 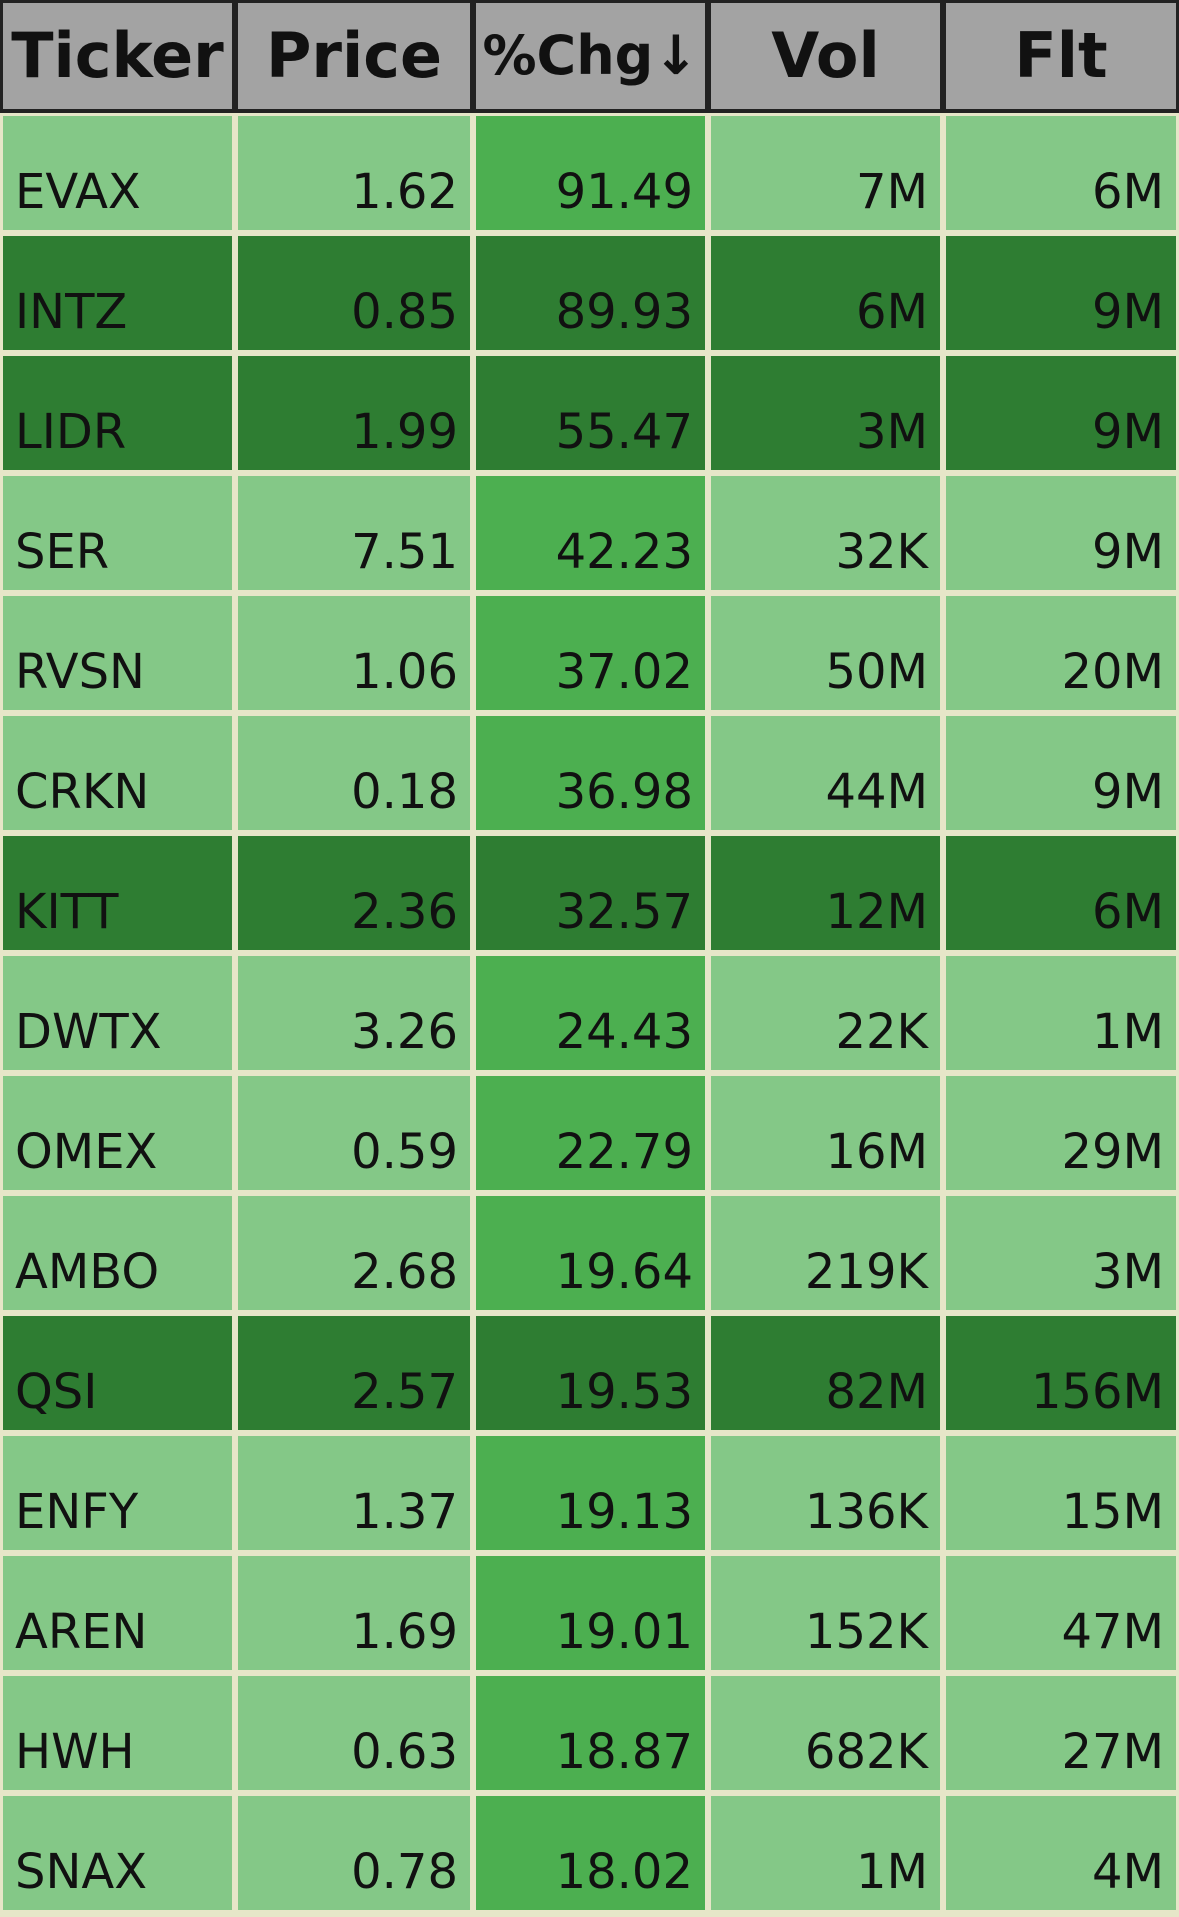 I want to click on cell-price: 1.37, so click(x=354, y=1493).